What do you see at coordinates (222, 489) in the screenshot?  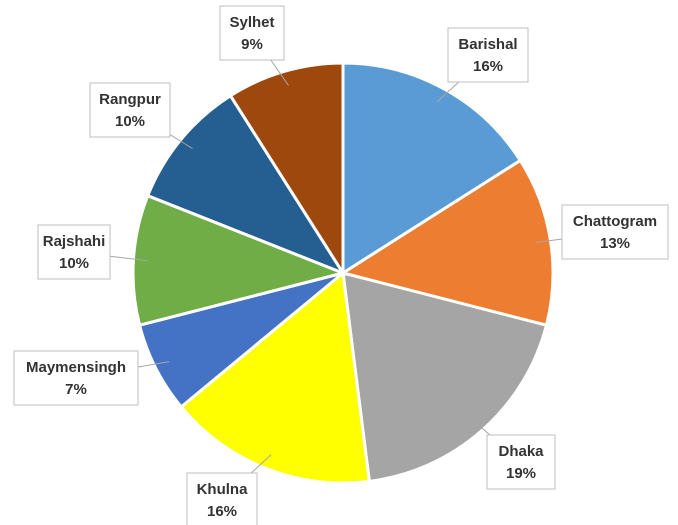 I see `slice-name: Khulna` at bounding box center [222, 489].